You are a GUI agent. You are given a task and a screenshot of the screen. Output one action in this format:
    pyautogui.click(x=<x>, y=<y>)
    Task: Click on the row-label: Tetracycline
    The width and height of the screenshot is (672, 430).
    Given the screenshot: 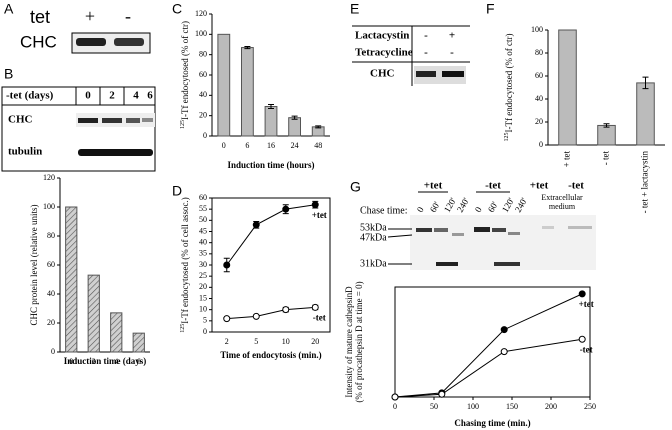 What is the action you would take?
    pyautogui.click(x=384, y=53)
    